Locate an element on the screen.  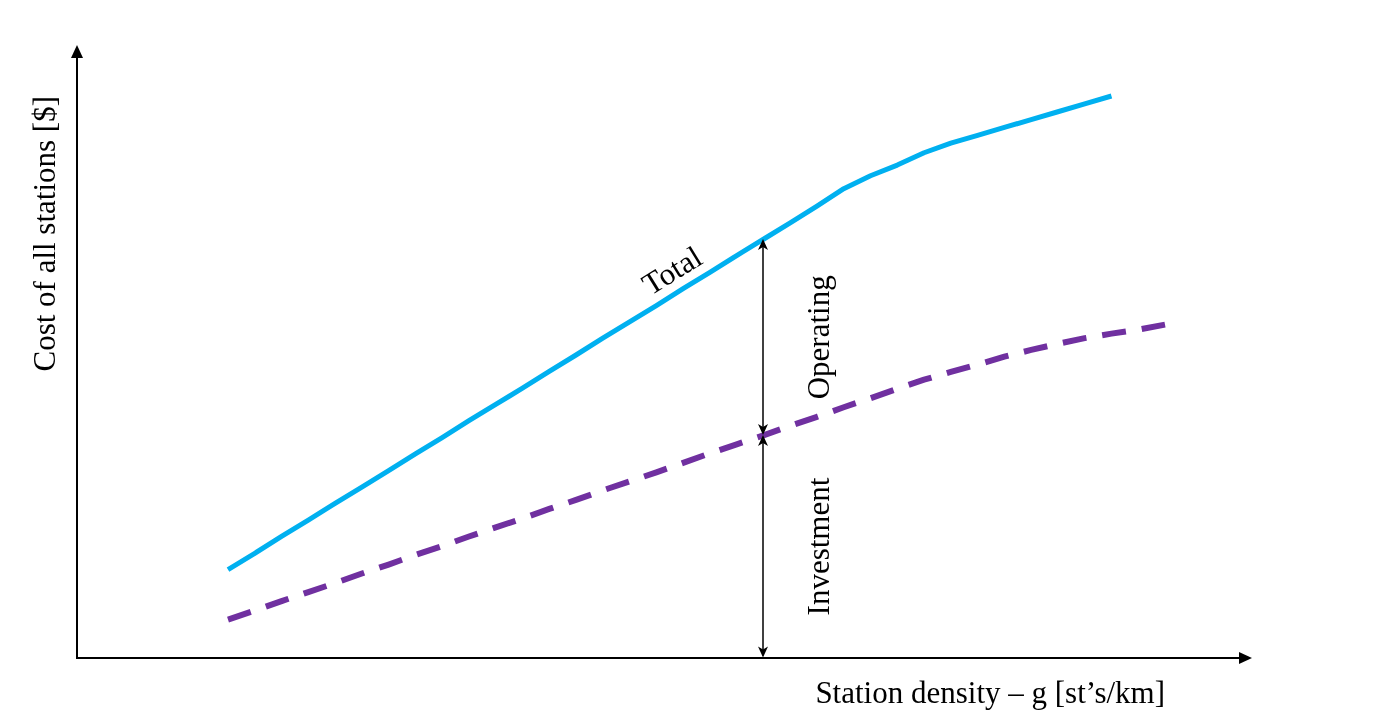
annotation: Investment is located at coordinates (818, 546).